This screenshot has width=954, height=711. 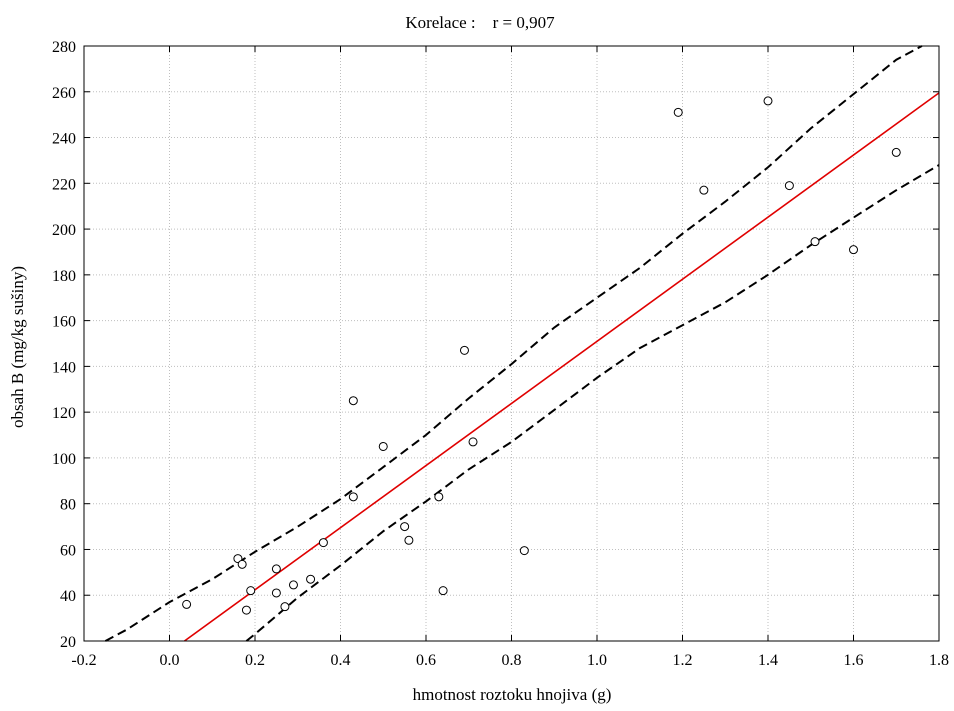 I want to click on y-tick-label: 180, so click(x=64, y=276).